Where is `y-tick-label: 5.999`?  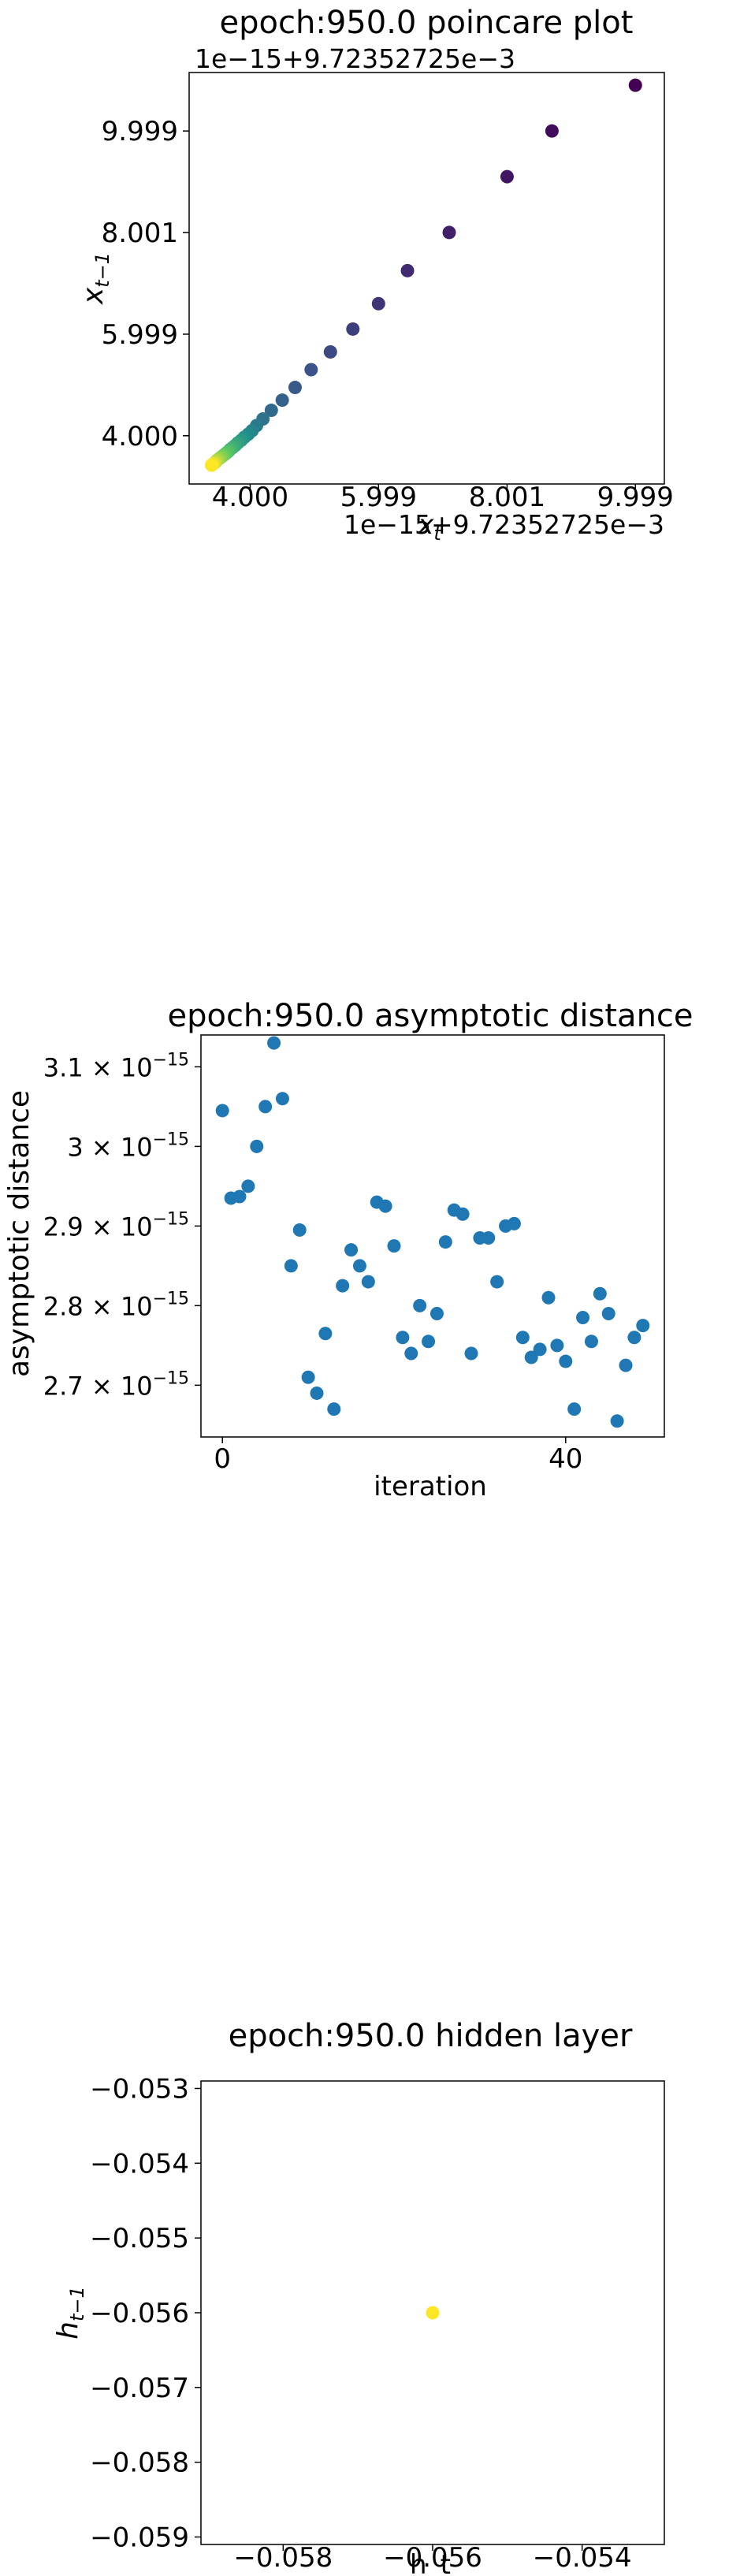 y-tick-label: 5.999 is located at coordinates (140, 335).